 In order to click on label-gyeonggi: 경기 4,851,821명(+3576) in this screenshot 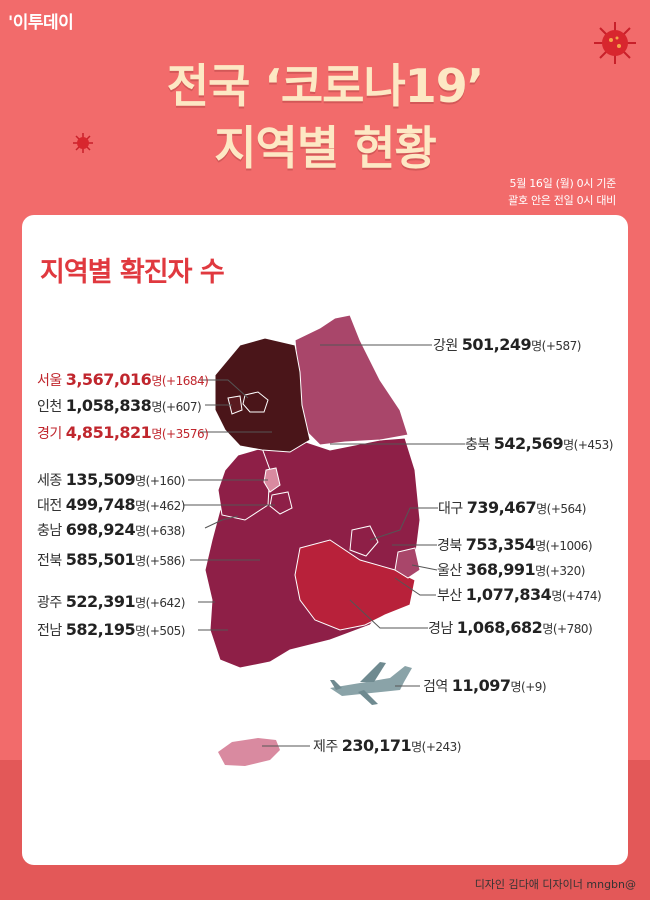, I will do `click(123, 432)`.